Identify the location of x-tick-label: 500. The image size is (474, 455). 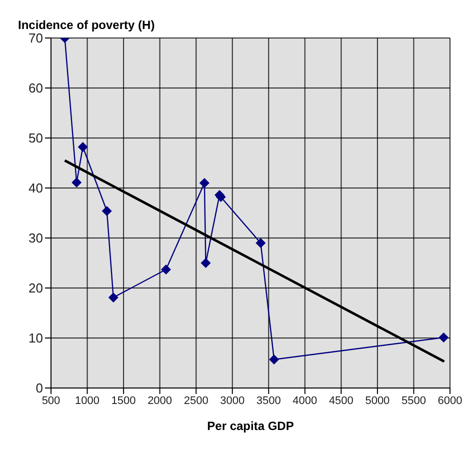
(51, 400).